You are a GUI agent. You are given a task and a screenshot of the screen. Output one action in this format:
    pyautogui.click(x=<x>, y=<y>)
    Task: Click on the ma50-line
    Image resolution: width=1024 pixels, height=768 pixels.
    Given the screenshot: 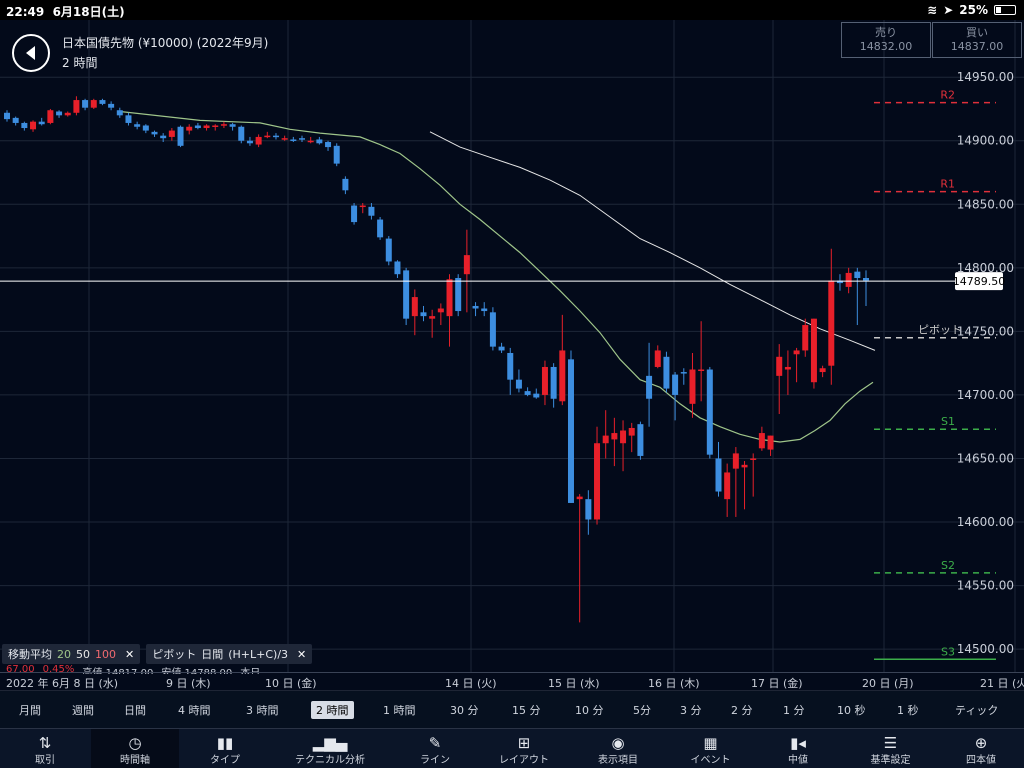 What is the action you would take?
    pyautogui.click(x=652, y=241)
    